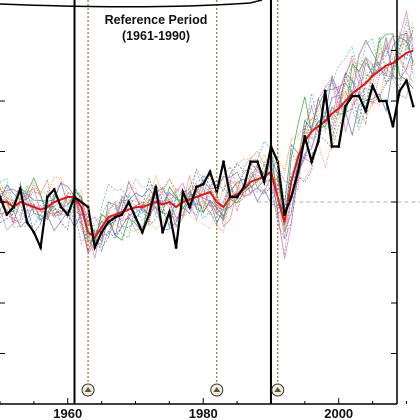 The width and height of the screenshot is (420, 420). I want to click on x-tick-label: 2000, so click(338, 413).